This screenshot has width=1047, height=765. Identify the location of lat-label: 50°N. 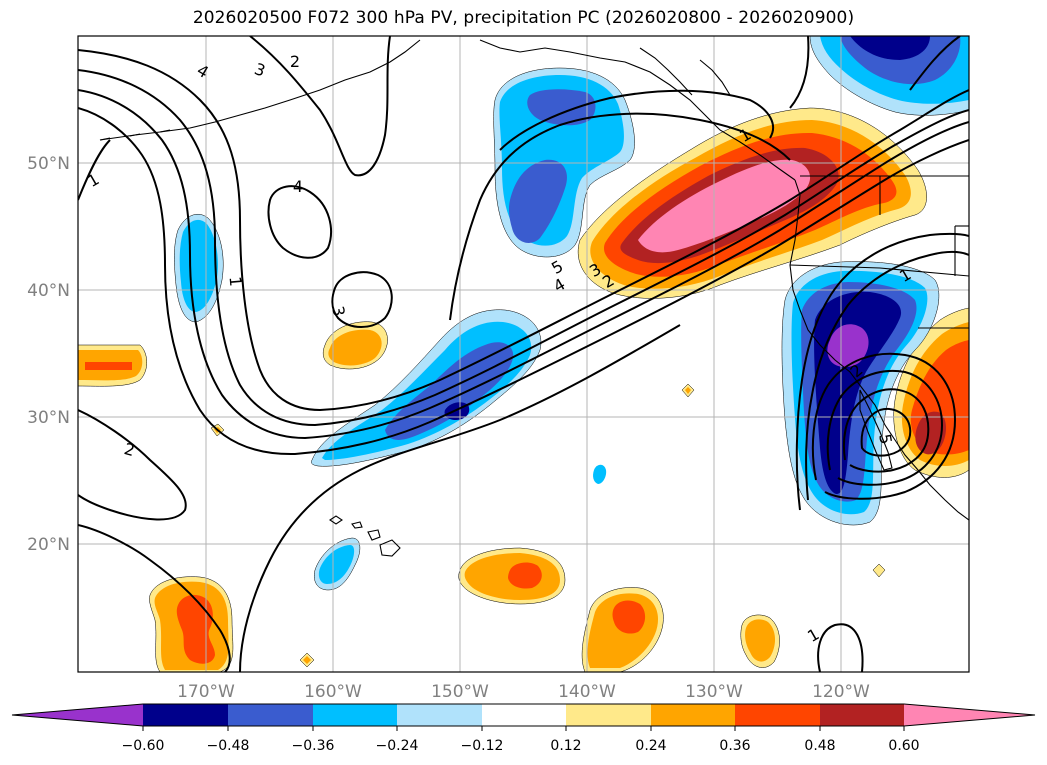
(48, 164).